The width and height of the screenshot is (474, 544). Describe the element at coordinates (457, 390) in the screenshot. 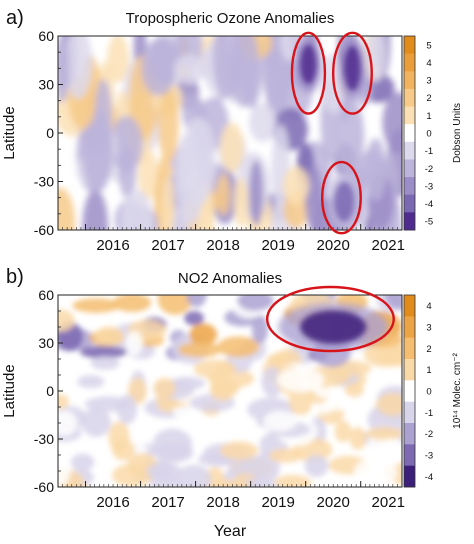

I see `colorbar-b-label: 10¹⁴ Molec. cm⁻²` at that location.